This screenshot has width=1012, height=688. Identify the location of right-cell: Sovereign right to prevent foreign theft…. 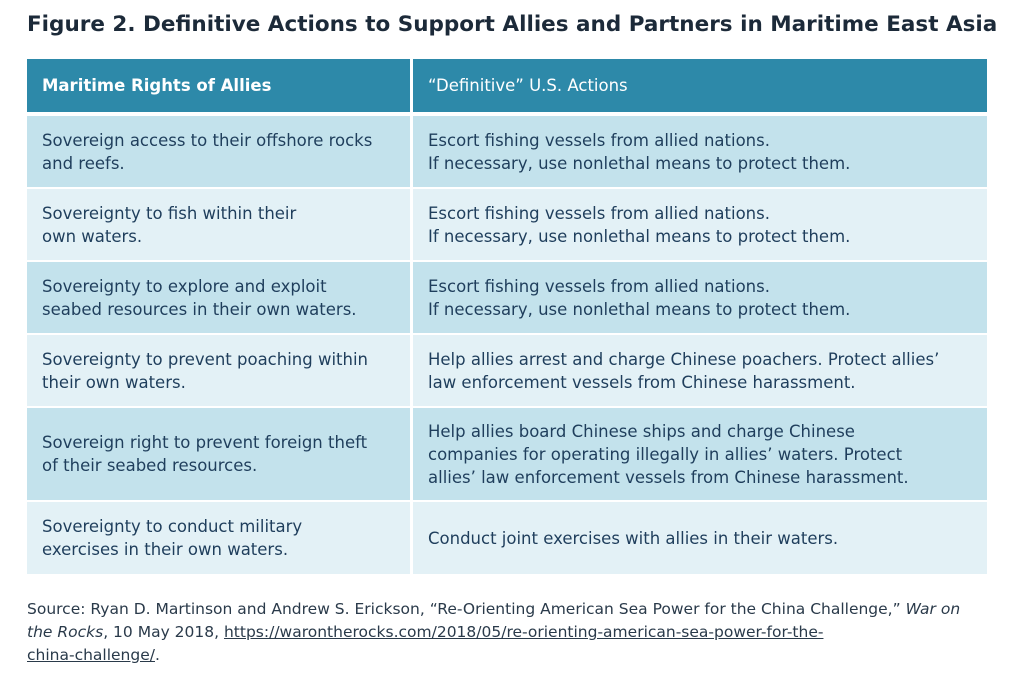
(218, 454).